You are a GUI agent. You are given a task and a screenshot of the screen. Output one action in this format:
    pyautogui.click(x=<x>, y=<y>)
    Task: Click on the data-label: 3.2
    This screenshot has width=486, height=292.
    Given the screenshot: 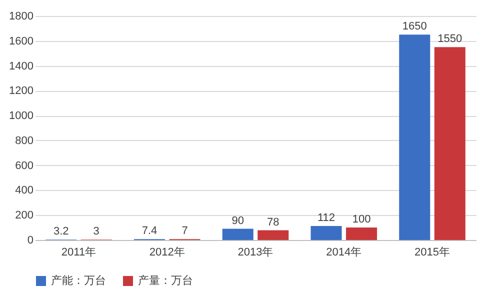 What is the action you would take?
    pyautogui.click(x=61, y=232)
    